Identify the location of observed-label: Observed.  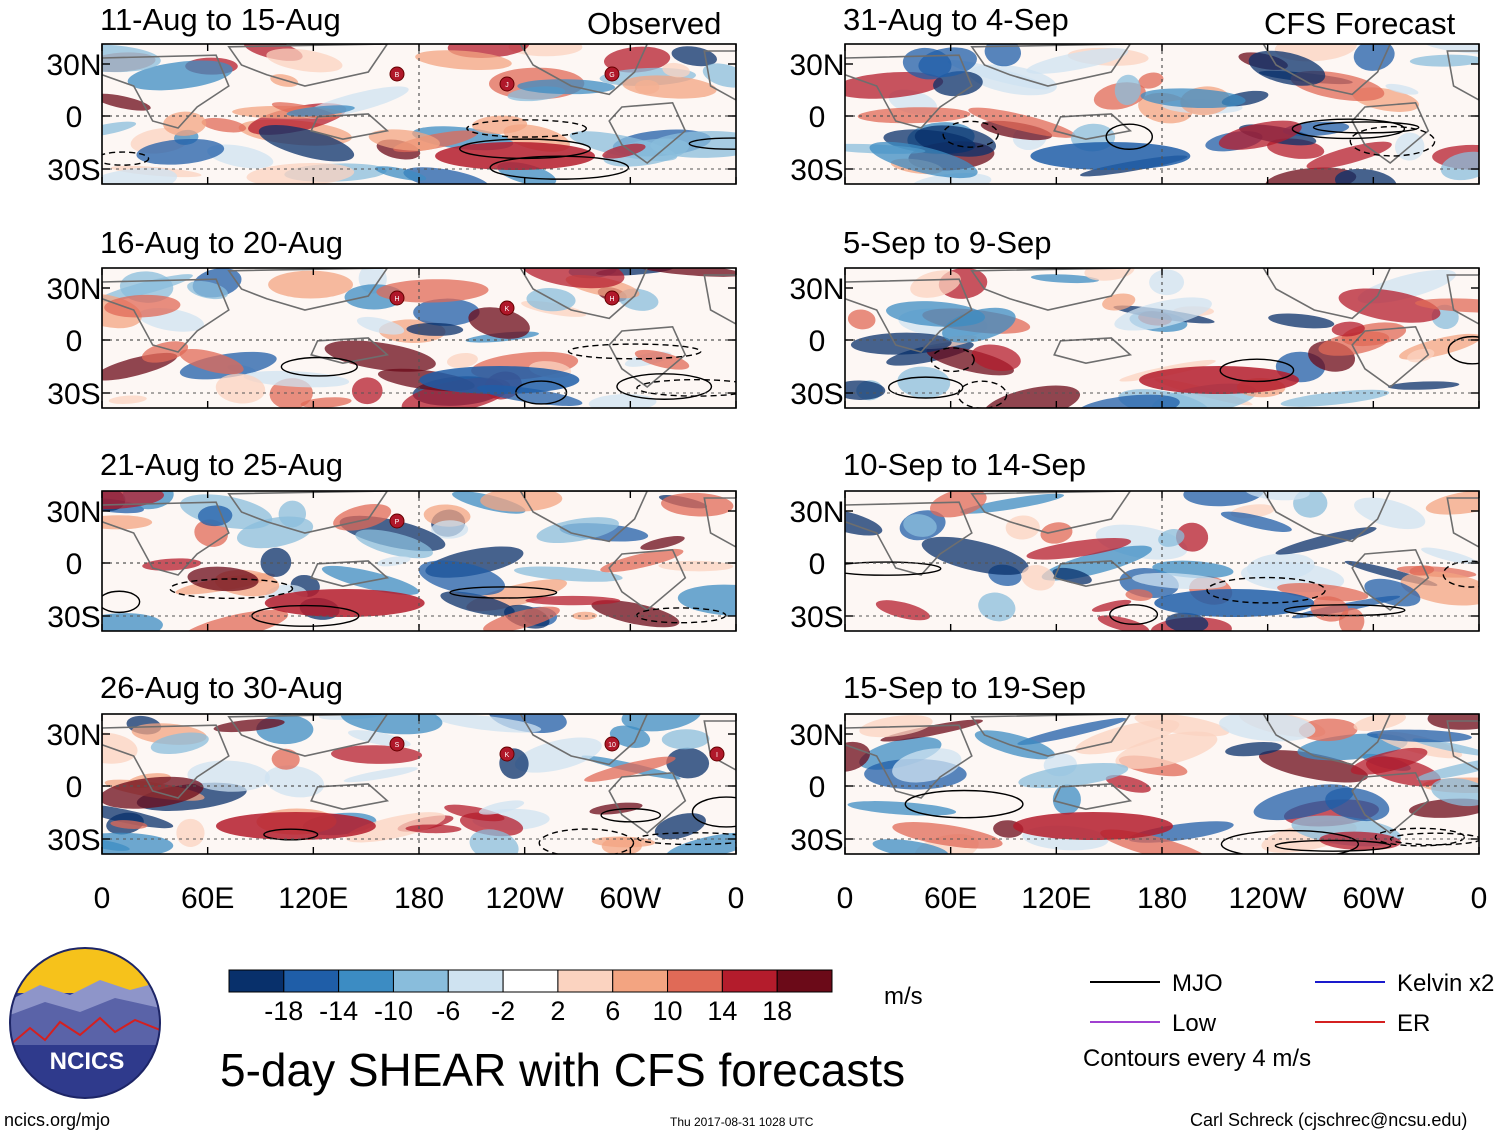
(654, 23).